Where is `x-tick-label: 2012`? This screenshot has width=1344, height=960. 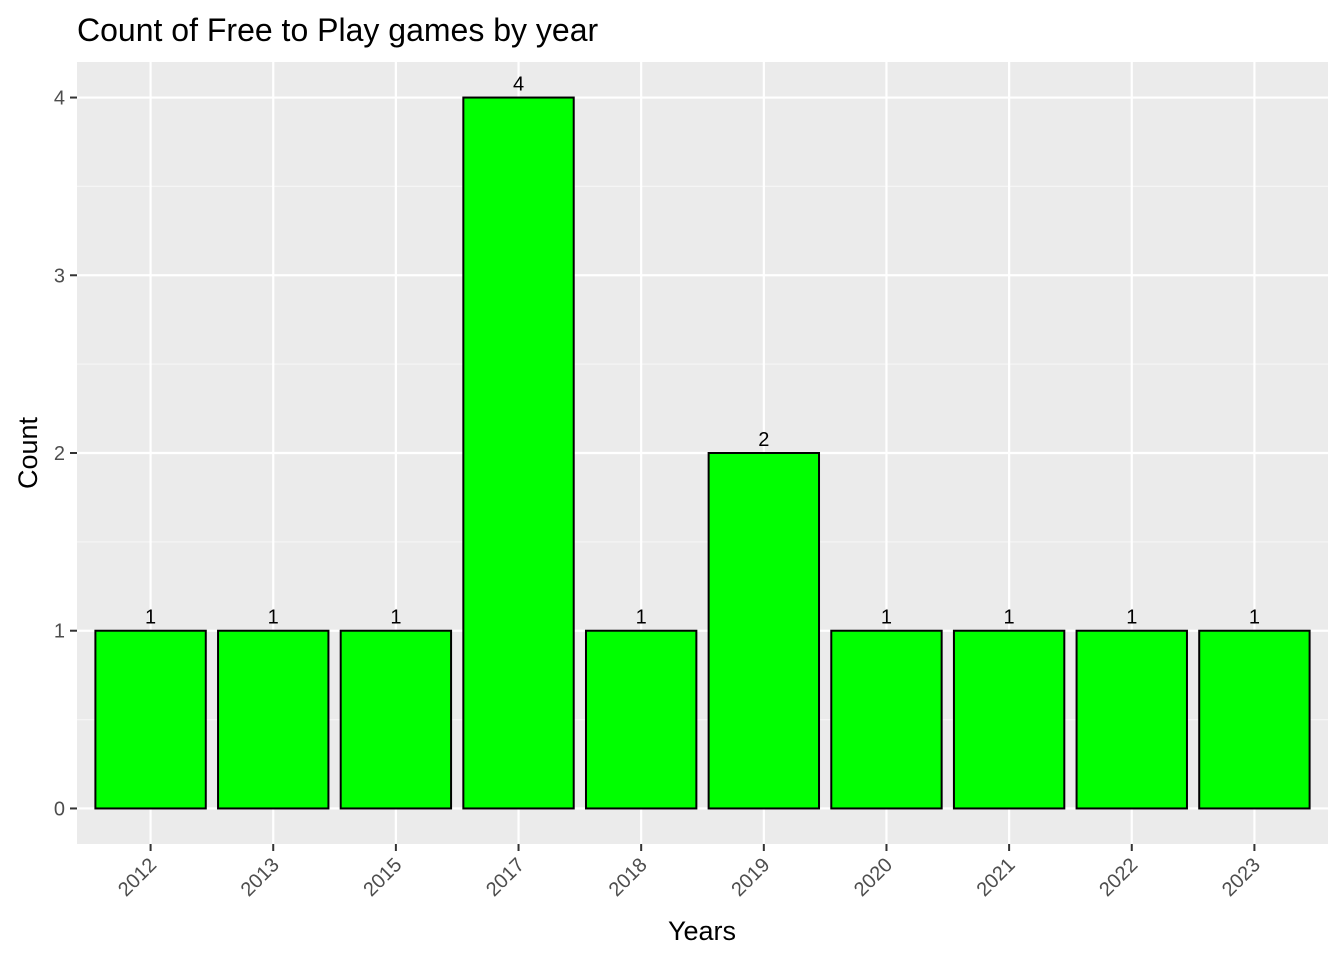
x-tick-label: 2012 is located at coordinates (137, 877).